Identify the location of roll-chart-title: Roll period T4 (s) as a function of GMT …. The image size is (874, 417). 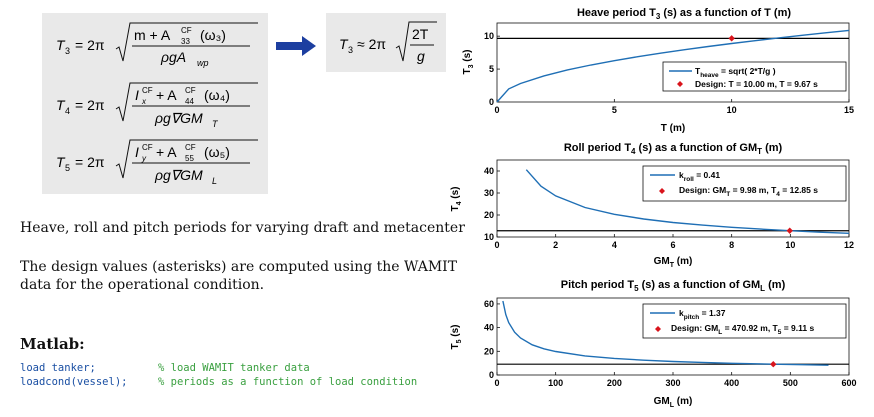
(673, 149).